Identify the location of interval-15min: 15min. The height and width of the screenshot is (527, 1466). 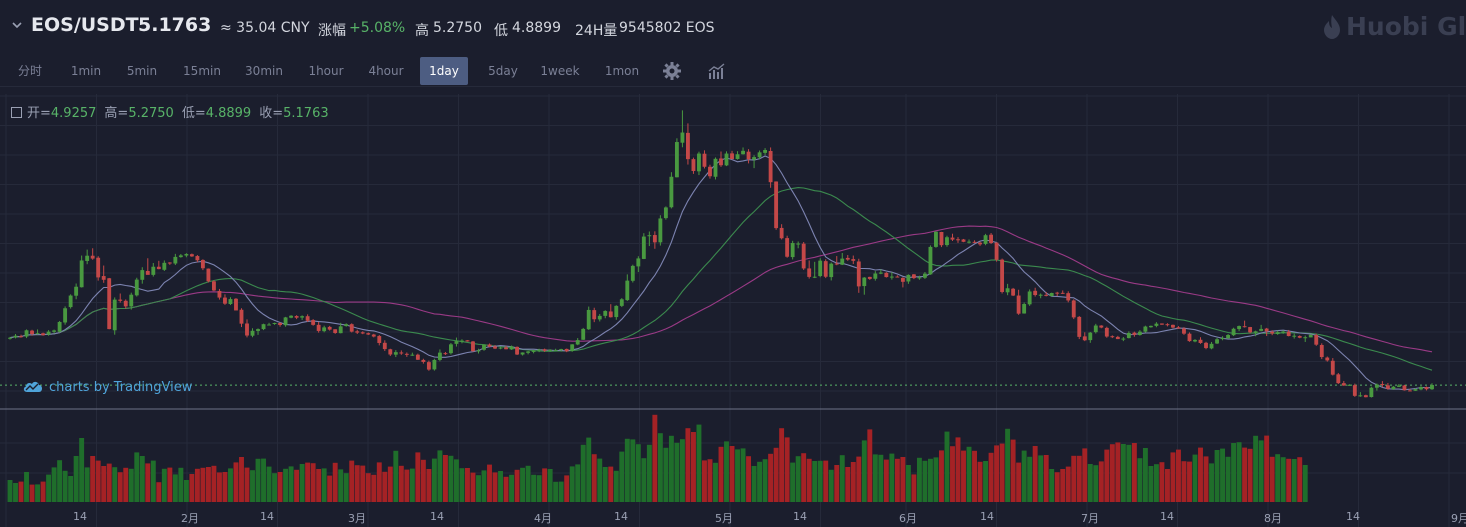
(202, 71).